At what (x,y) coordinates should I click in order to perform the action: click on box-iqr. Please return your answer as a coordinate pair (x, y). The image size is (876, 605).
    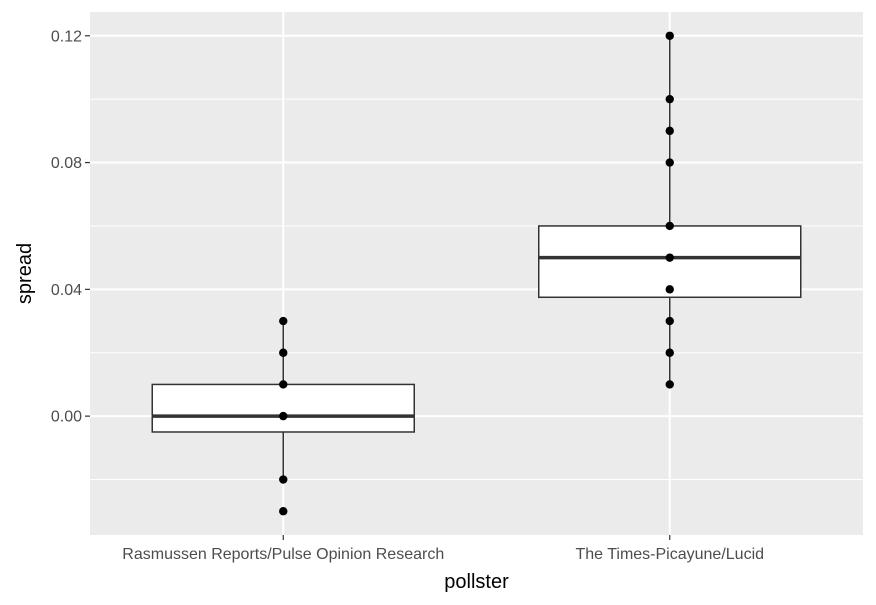
    Looking at the image, I should click on (283, 408).